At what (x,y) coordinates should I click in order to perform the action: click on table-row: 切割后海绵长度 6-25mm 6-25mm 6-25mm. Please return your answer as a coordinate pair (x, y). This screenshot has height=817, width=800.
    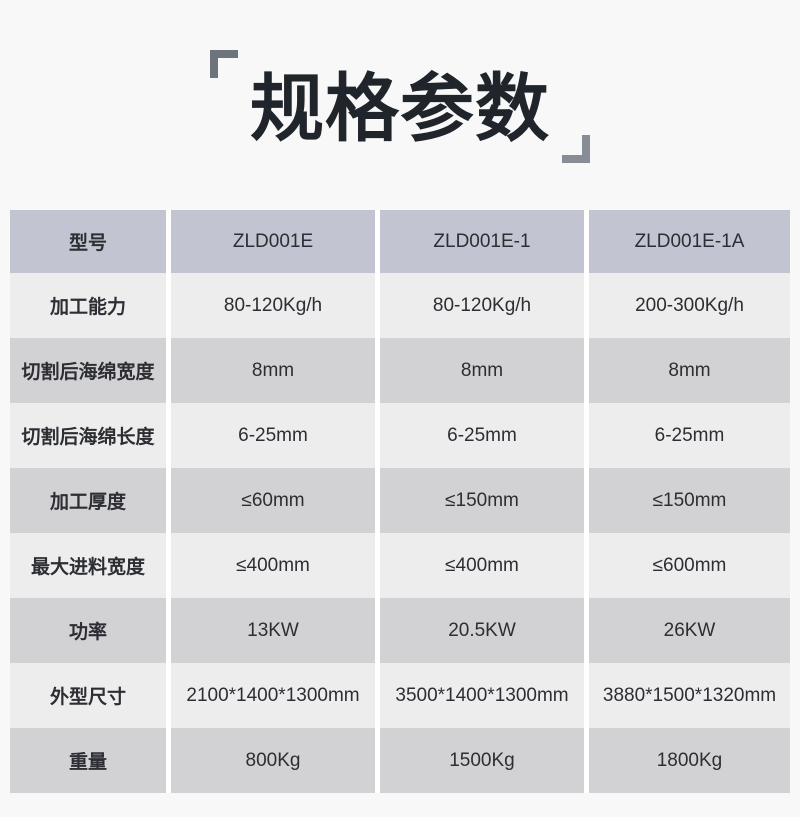
    Looking at the image, I should click on (400, 435).